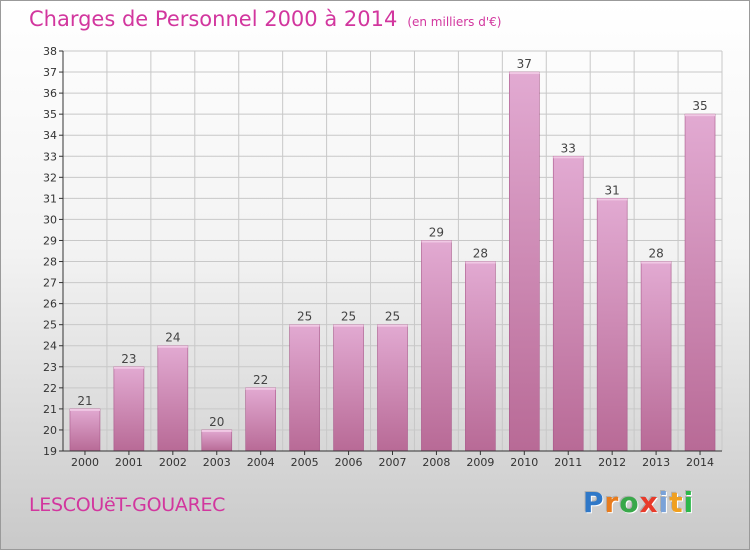 This screenshot has height=550, width=750. What do you see at coordinates (213, 19) in the screenshot?
I see `chart-title-text: Charges de Personnel 2000 à 2014` at bounding box center [213, 19].